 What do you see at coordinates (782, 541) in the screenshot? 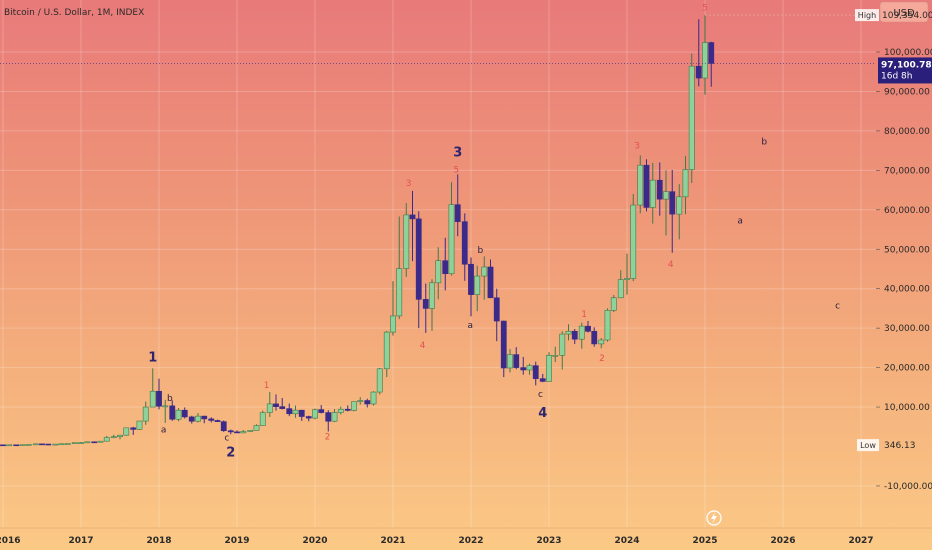
I see `x-tick-label: 2026` at bounding box center [782, 541].